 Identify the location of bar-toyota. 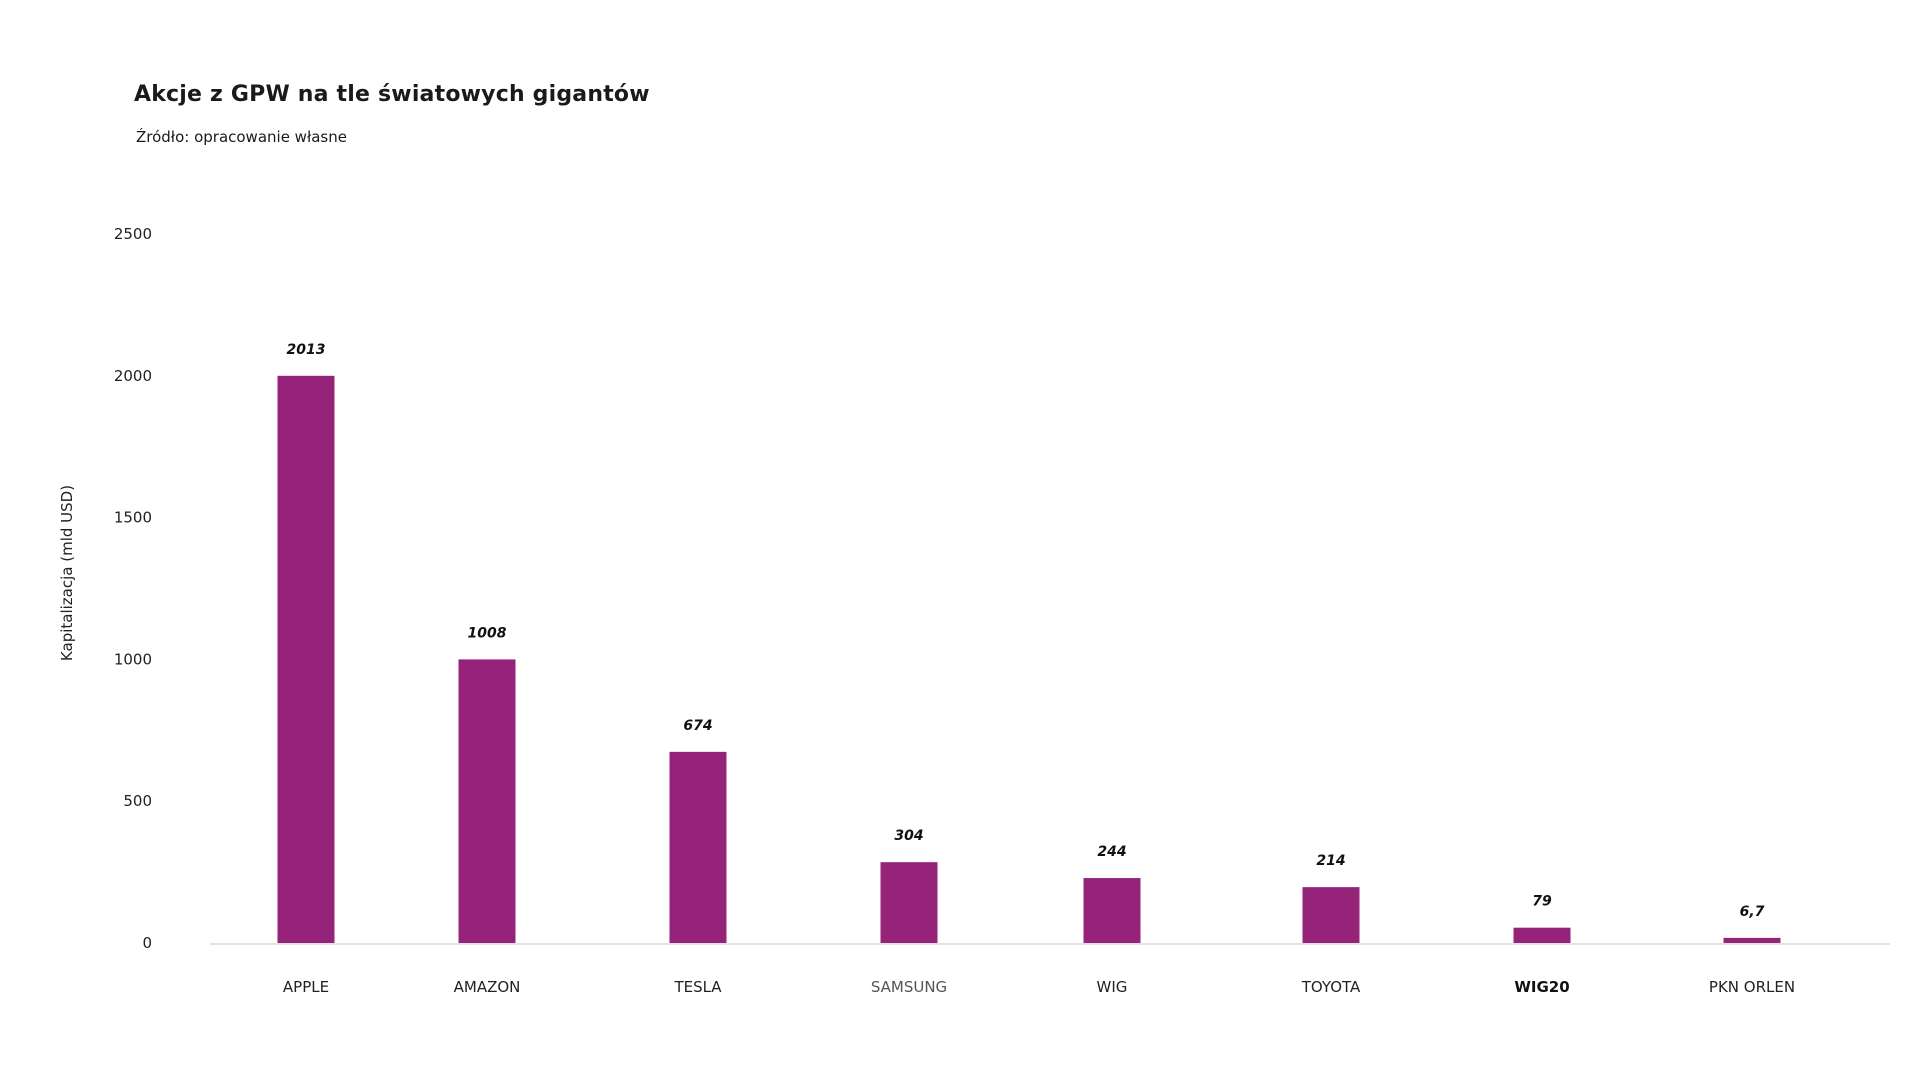
(1331, 915).